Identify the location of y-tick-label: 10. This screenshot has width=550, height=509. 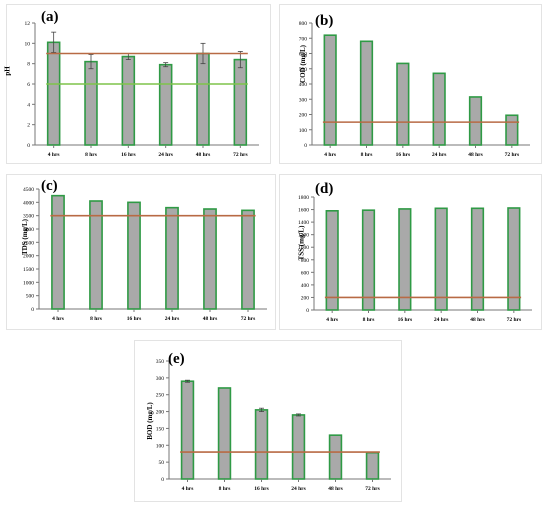
(28, 44).